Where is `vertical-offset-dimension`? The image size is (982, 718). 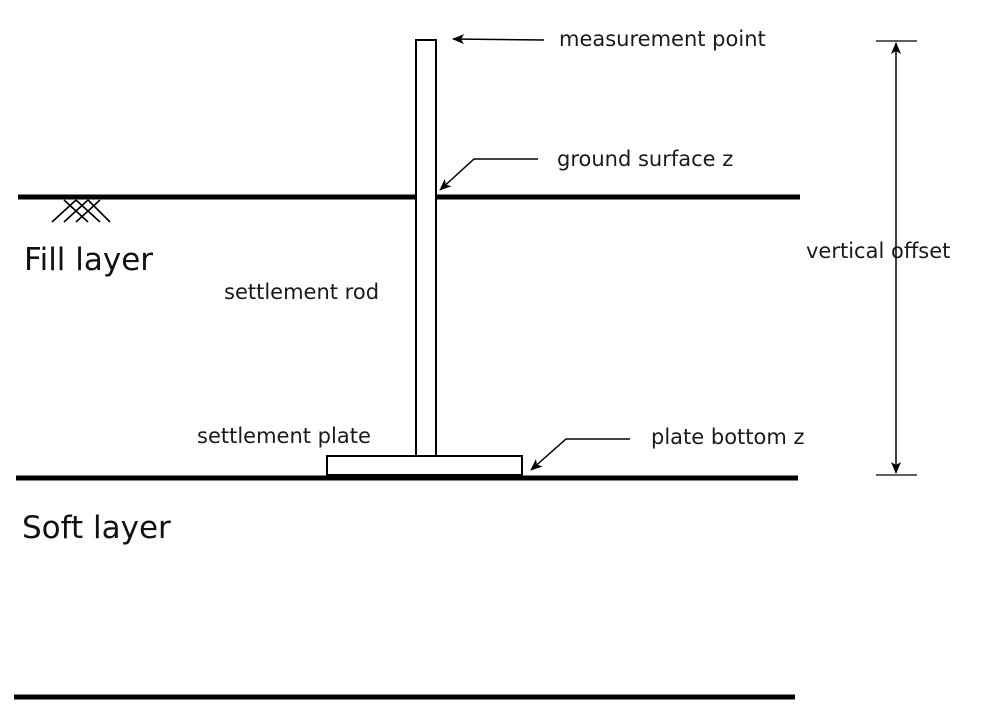
vertical-offset-dimension is located at coordinates (896, 258).